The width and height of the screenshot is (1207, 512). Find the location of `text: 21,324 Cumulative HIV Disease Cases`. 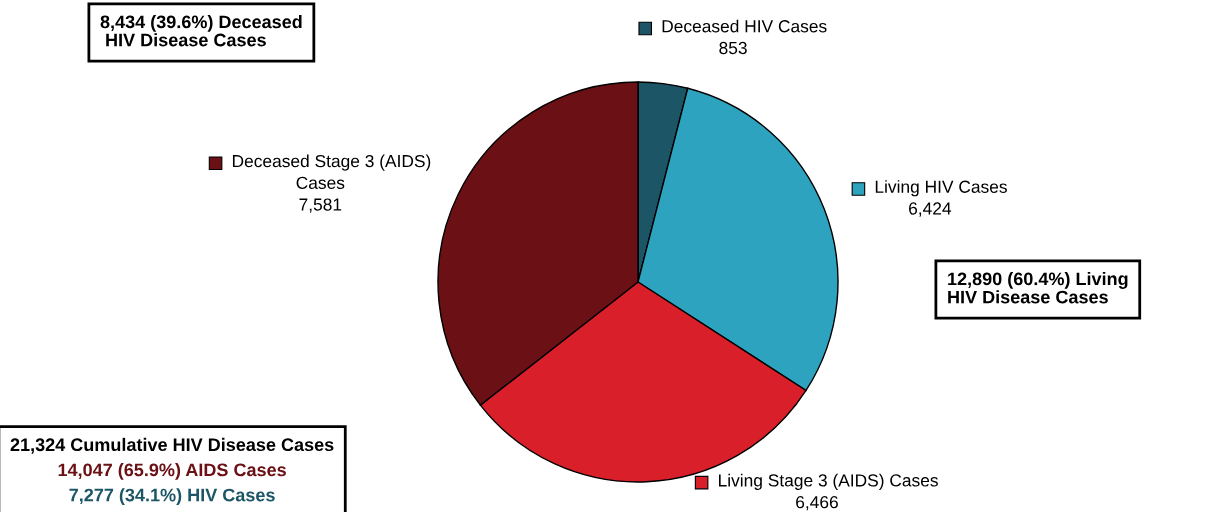

text: 21,324 Cumulative HIV Disease Cases is located at coordinates (172, 445).